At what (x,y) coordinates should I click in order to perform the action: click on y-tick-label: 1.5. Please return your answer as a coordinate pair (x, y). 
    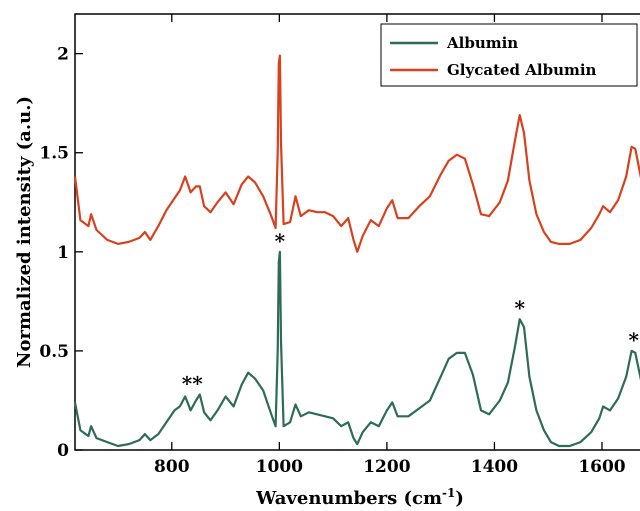
    Looking at the image, I should click on (54, 154).